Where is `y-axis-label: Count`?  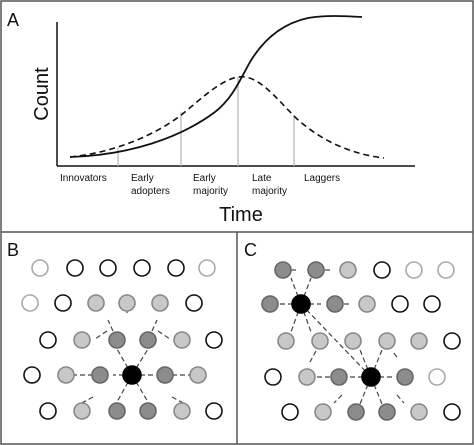
y-axis-label: Count is located at coordinates (42, 94).